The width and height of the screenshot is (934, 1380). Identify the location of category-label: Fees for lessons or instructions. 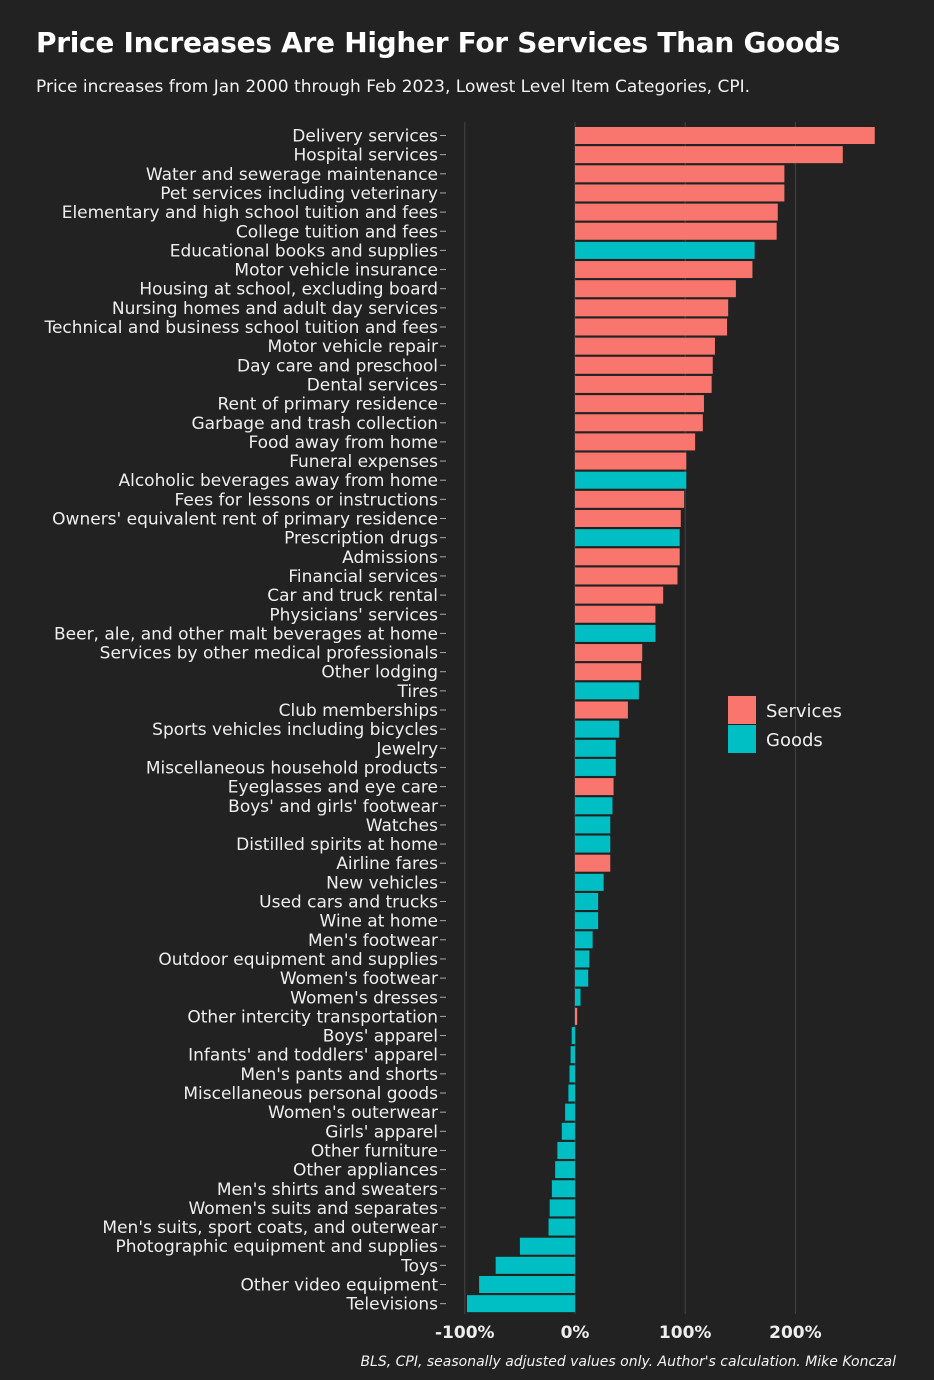
(307, 500).